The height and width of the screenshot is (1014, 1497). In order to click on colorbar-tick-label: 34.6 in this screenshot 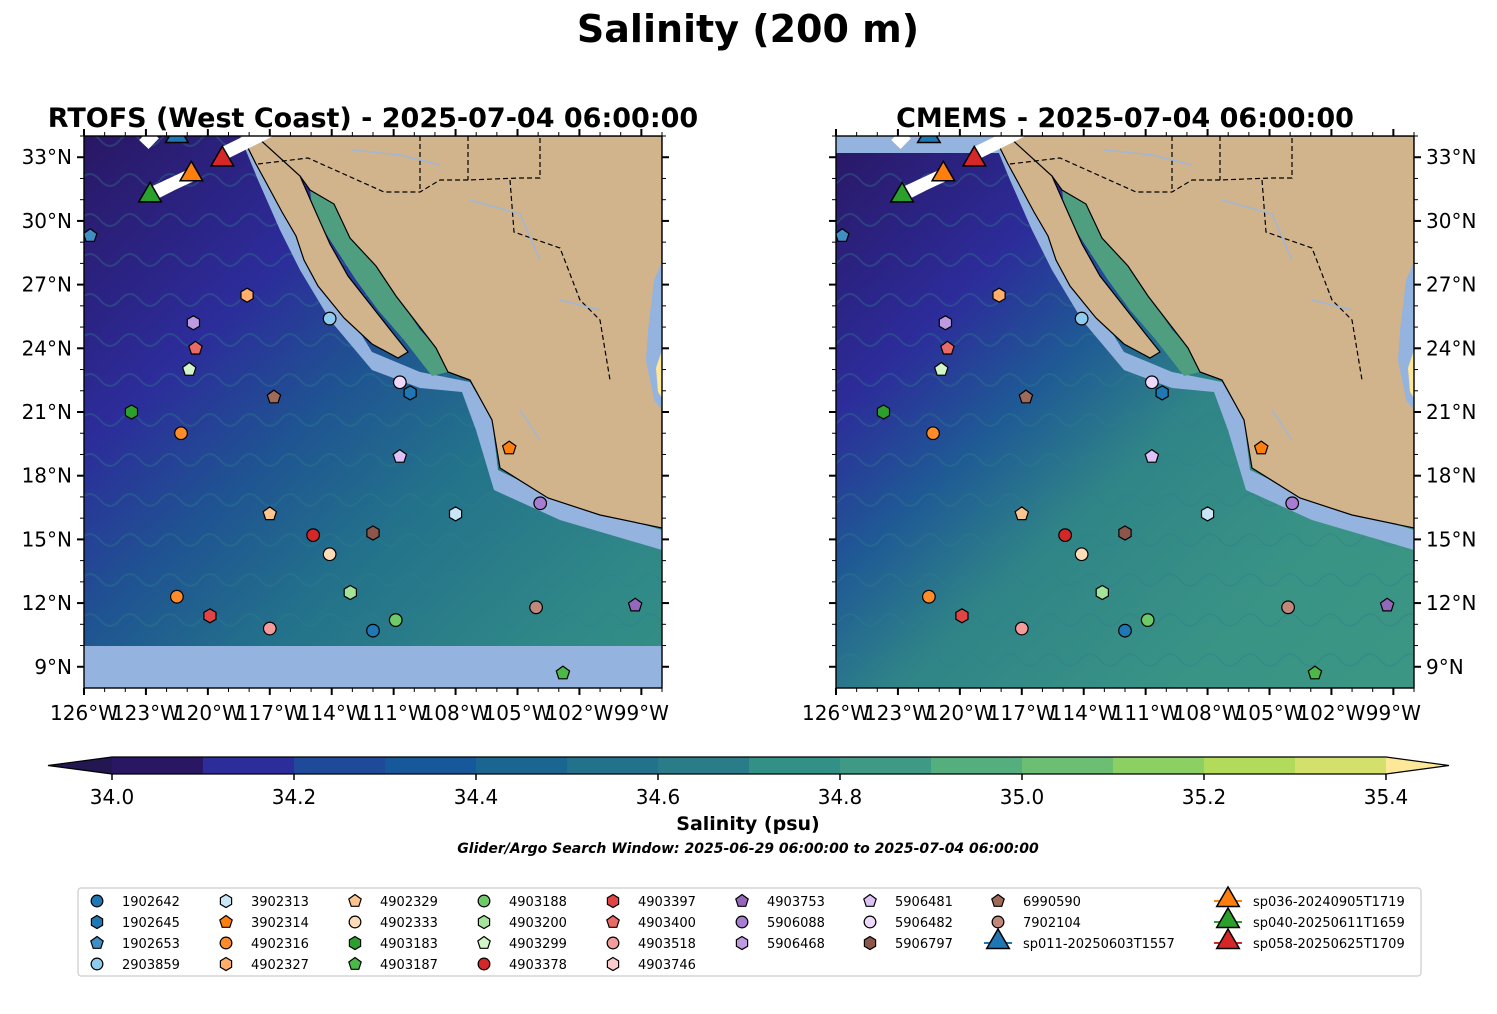, I will do `click(658, 797)`.